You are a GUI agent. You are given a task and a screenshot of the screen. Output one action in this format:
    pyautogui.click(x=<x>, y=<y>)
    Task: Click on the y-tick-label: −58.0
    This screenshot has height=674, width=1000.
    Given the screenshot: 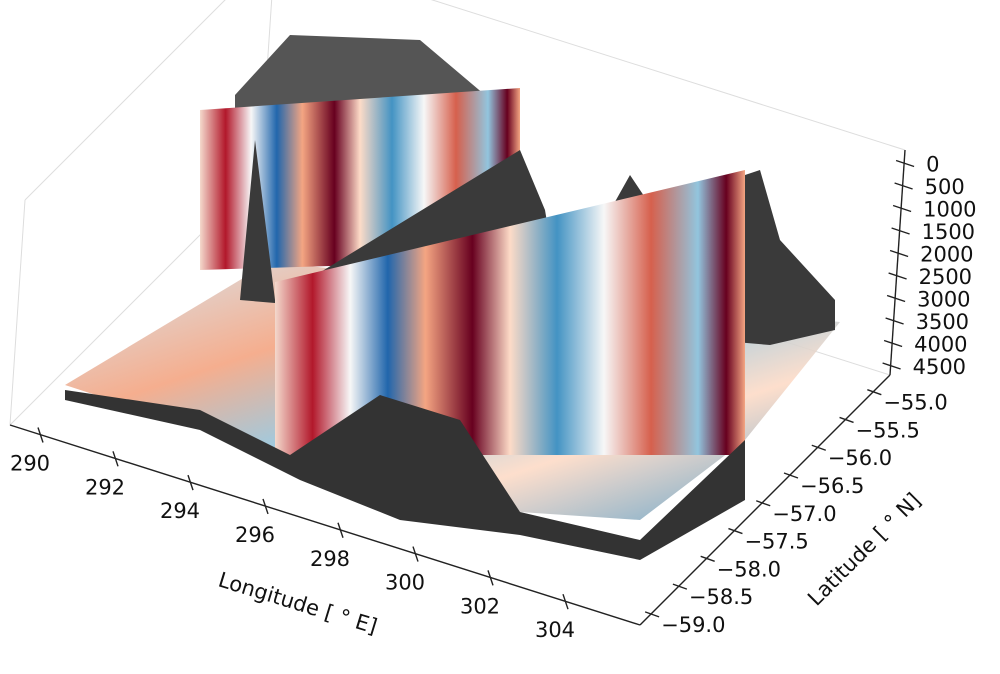 What is the action you would take?
    pyautogui.click(x=749, y=569)
    